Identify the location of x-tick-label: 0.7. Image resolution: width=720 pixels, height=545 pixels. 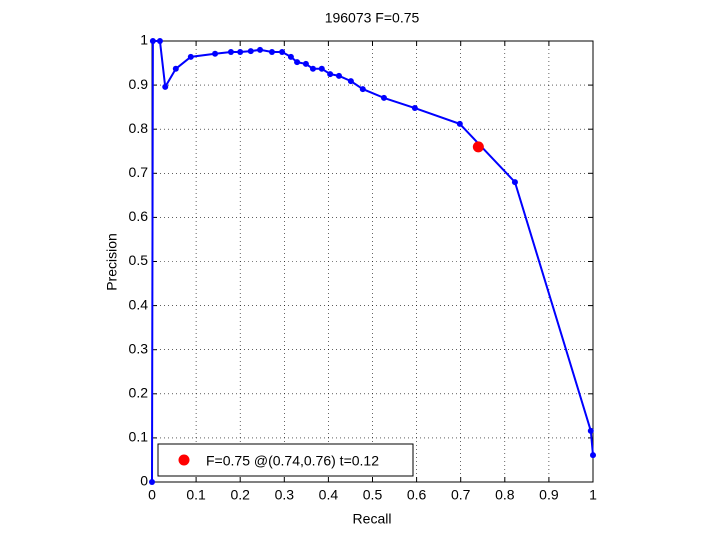
(461, 495).